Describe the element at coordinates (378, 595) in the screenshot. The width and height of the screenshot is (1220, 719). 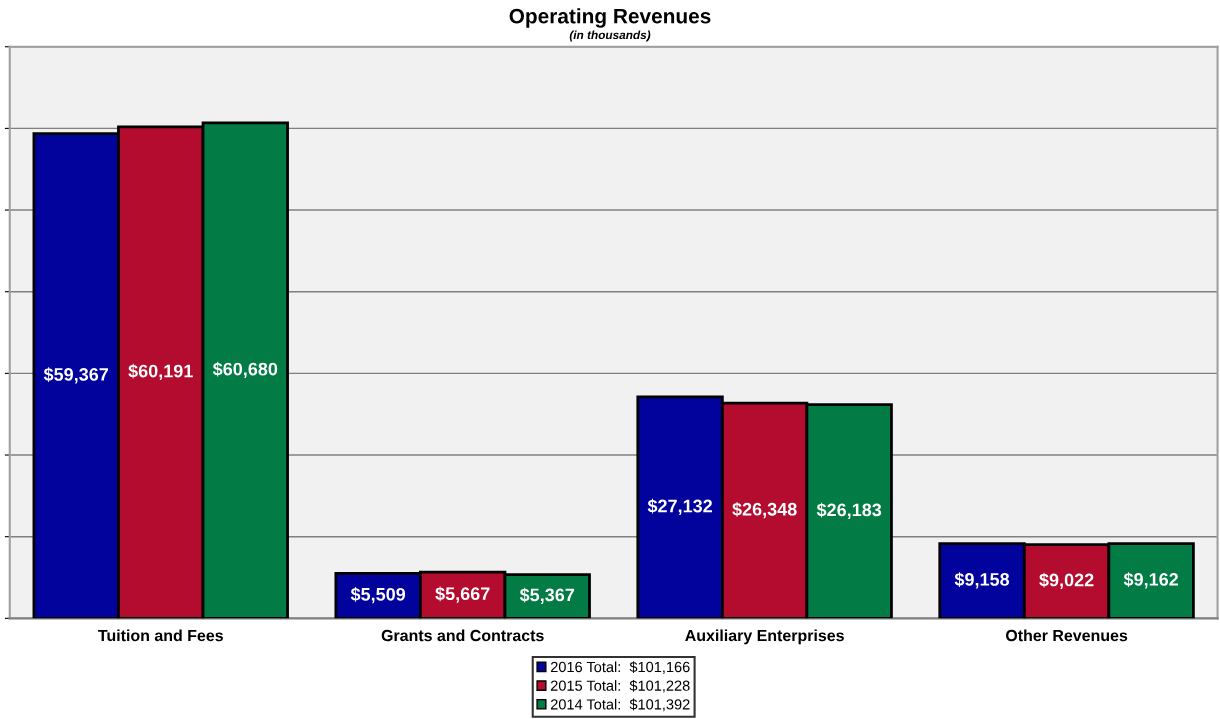
I see `data-label: $5,509` at that location.